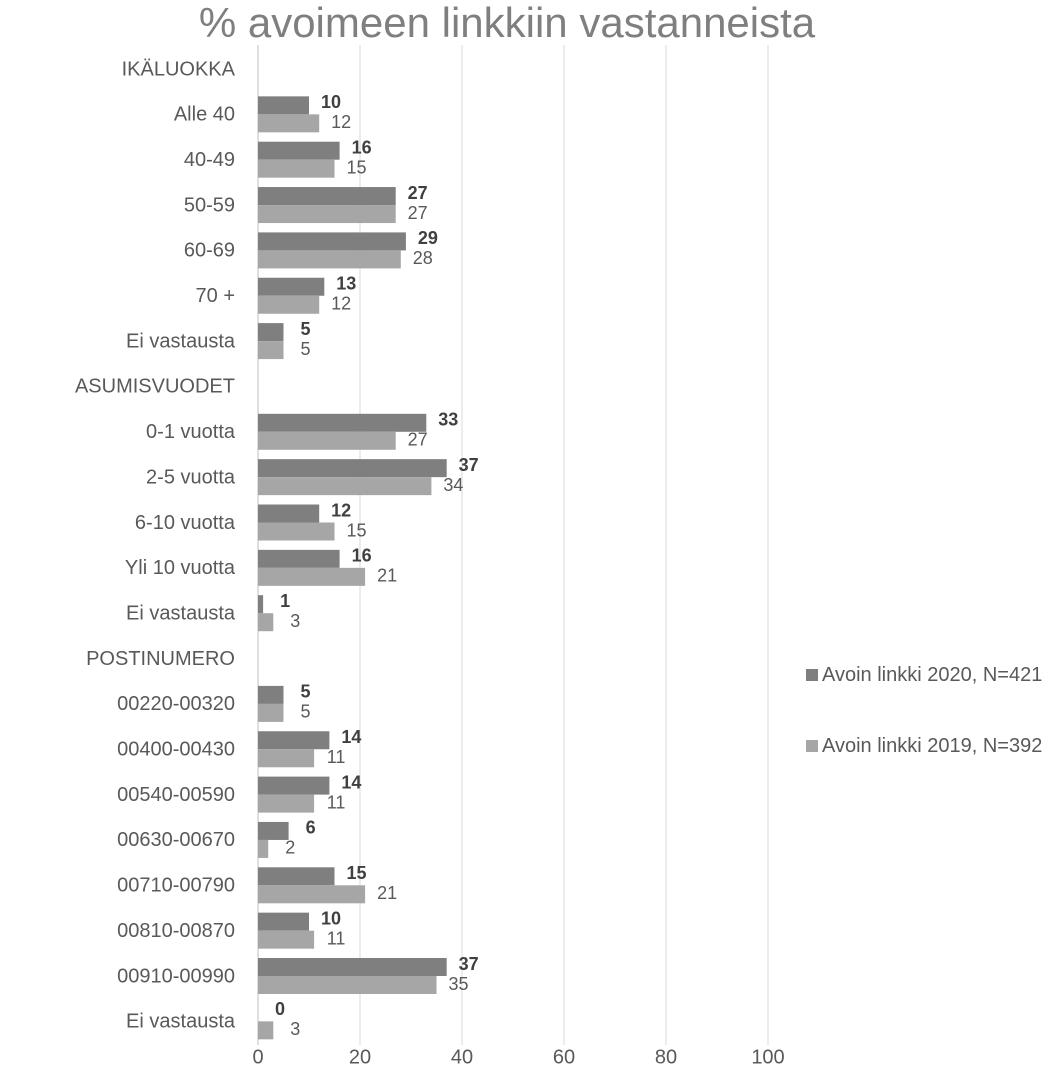 The width and height of the screenshot is (1058, 1075). What do you see at coordinates (346, 284) in the screenshot?
I see `data-label: 13` at bounding box center [346, 284].